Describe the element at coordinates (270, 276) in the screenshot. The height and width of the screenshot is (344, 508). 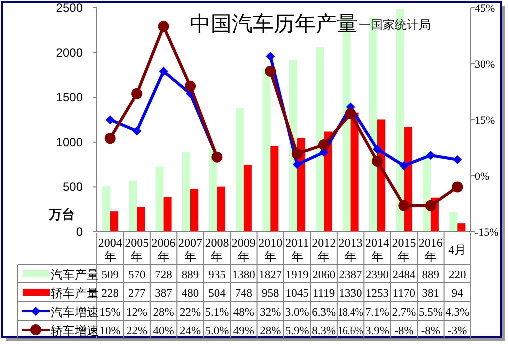
I see `data-label: 1827` at that location.